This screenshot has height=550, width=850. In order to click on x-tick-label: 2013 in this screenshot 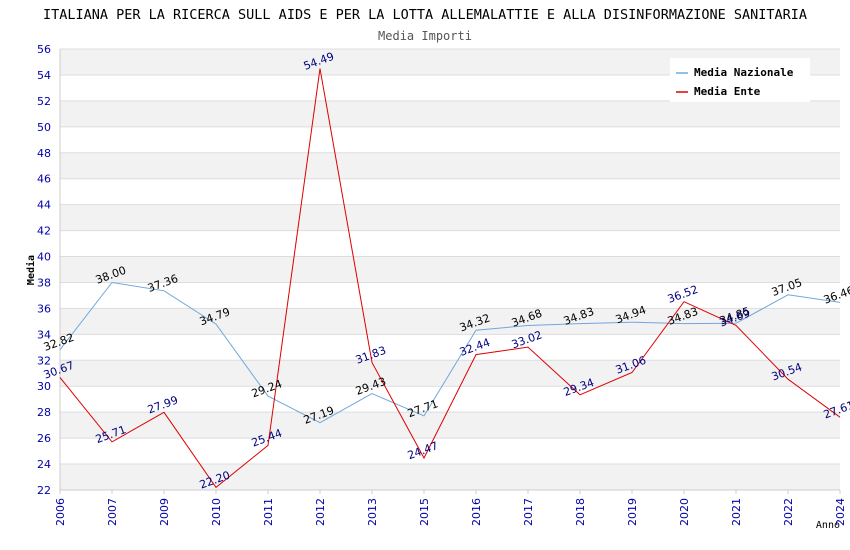, I will do `click(372, 512)`.